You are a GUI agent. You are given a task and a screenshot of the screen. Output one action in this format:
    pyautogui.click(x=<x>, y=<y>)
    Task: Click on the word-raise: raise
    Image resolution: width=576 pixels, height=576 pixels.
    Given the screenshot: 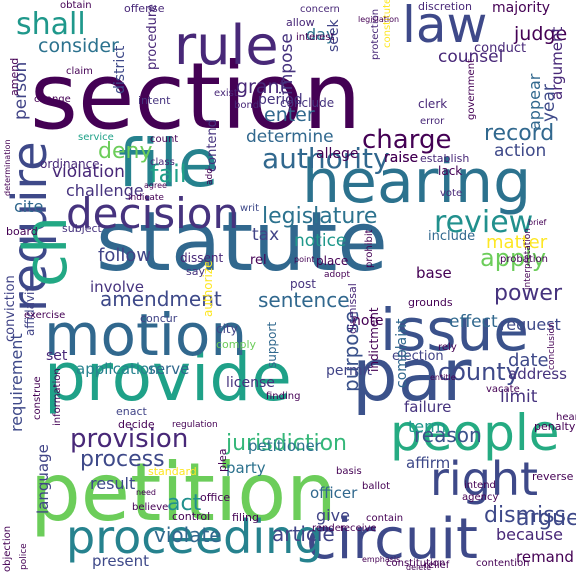 What is the action you would take?
    pyautogui.click(x=401, y=158)
    